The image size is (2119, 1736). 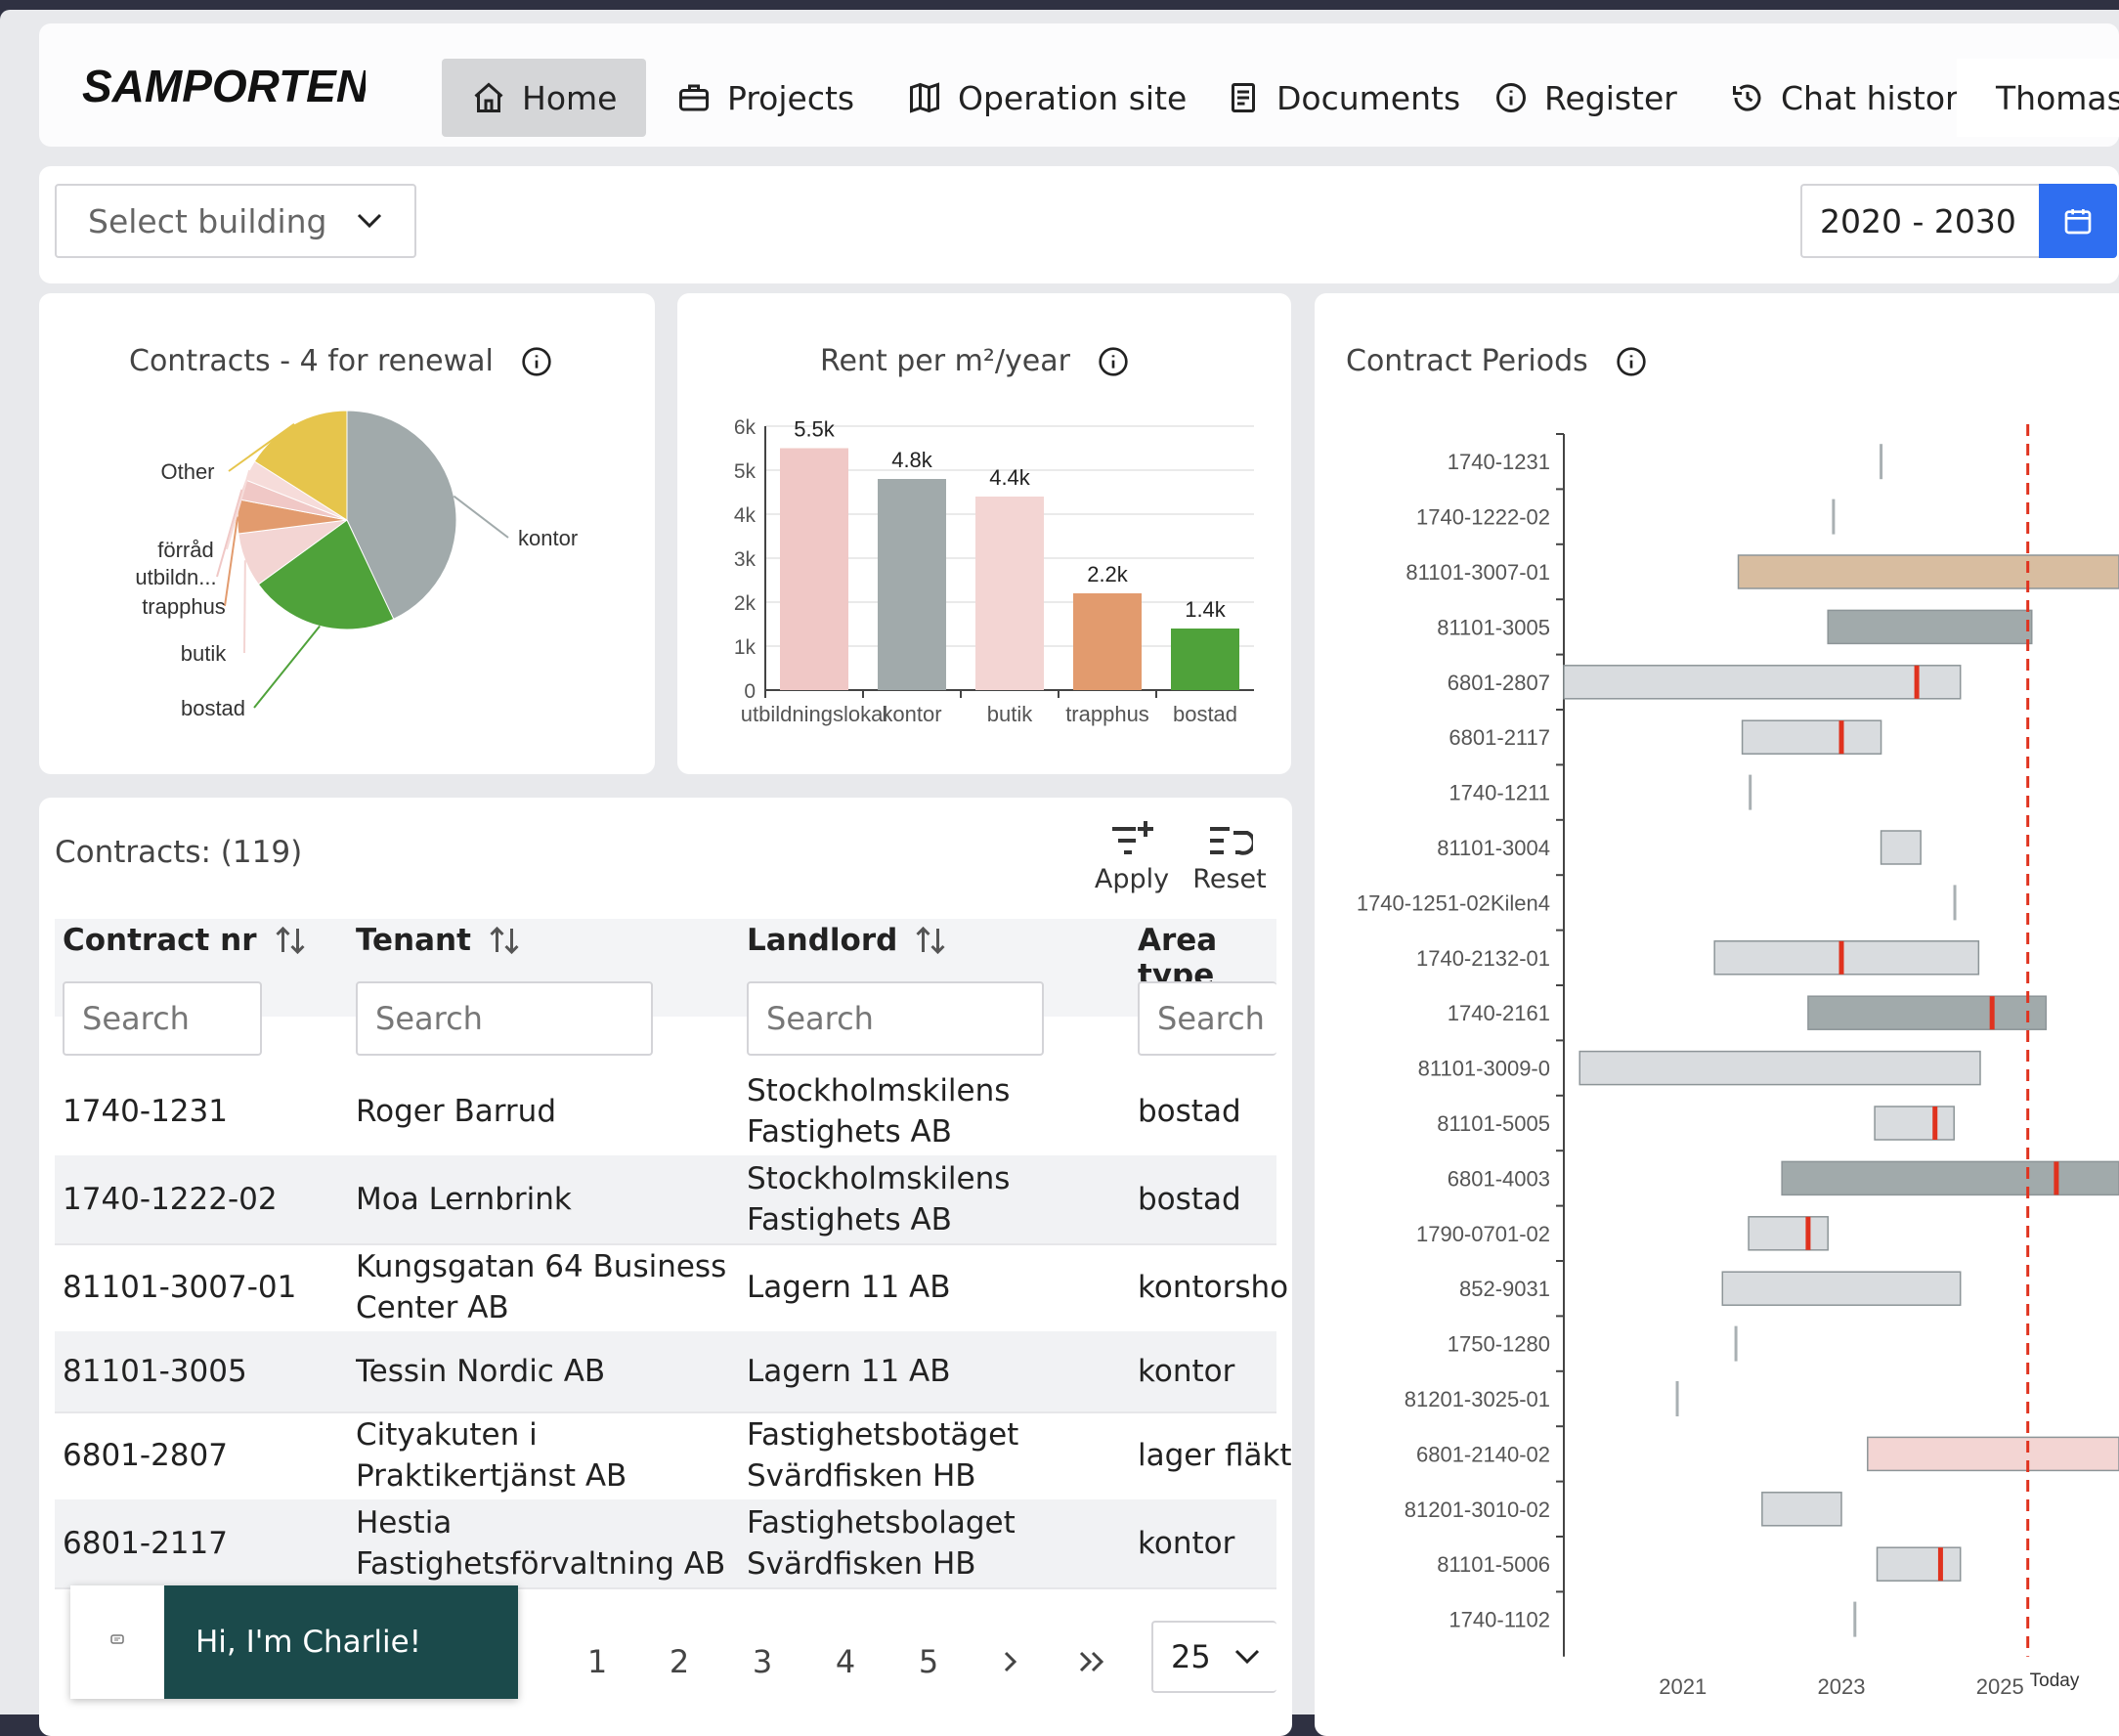 What do you see at coordinates (1107, 641) in the screenshot?
I see `bar-trapphus` at bounding box center [1107, 641].